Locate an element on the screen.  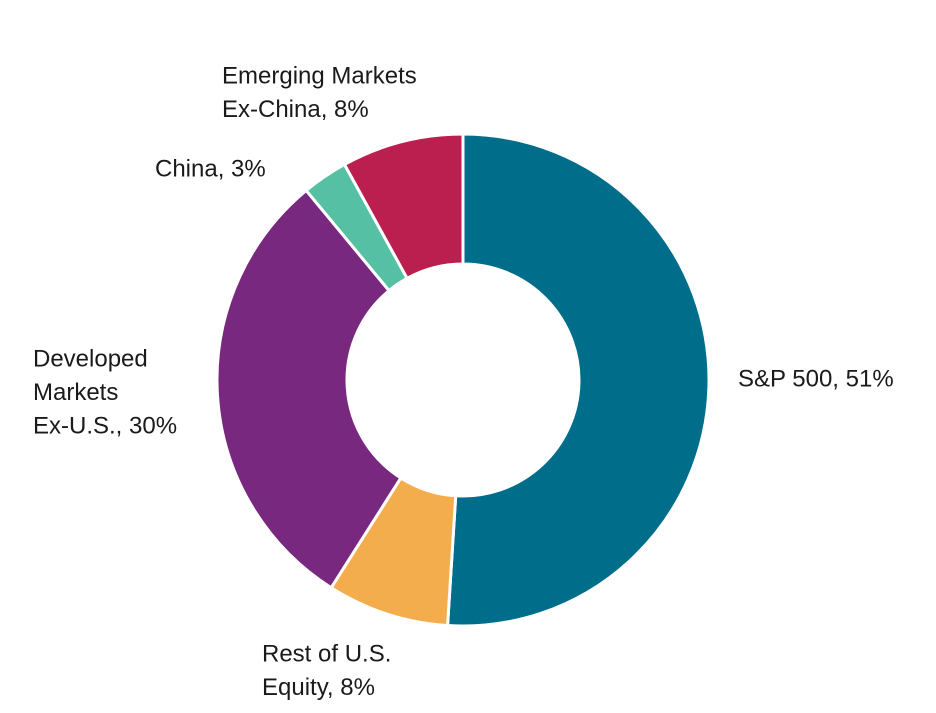
slice-label: Equity, 8% is located at coordinates (318, 687).